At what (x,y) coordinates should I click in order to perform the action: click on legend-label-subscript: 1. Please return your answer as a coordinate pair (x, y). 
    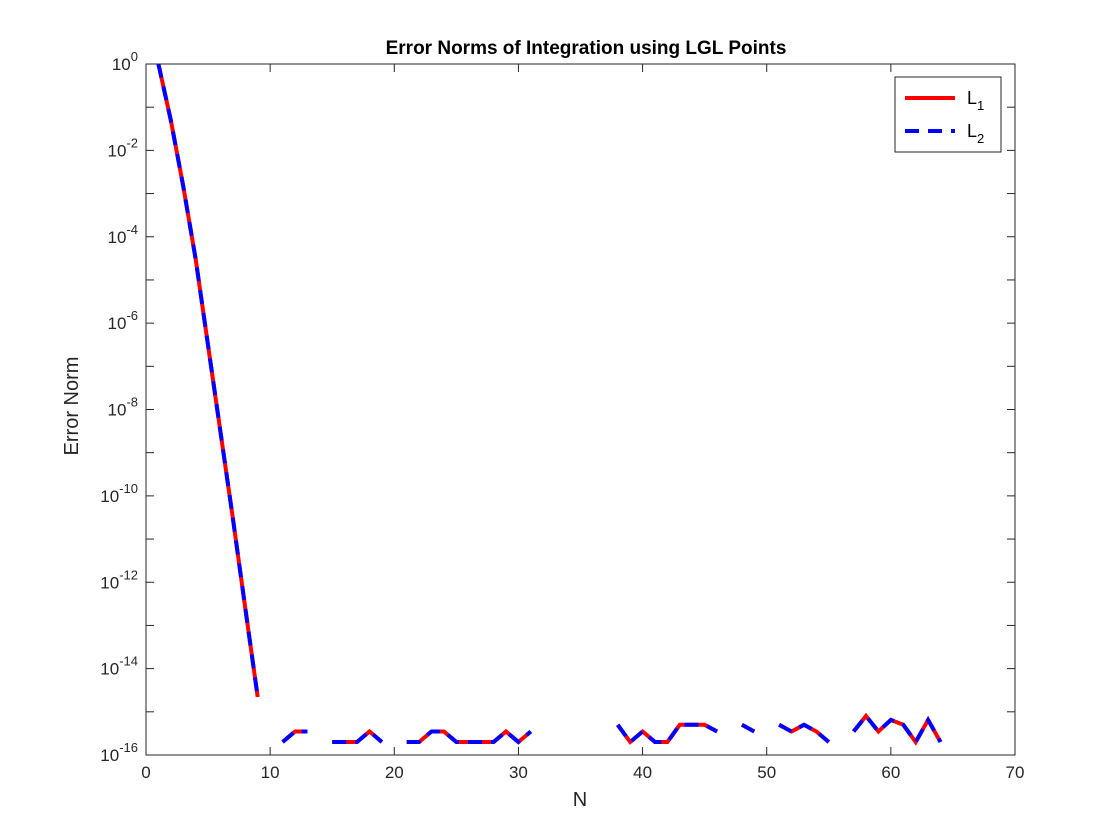
    Looking at the image, I should click on (980, 105).